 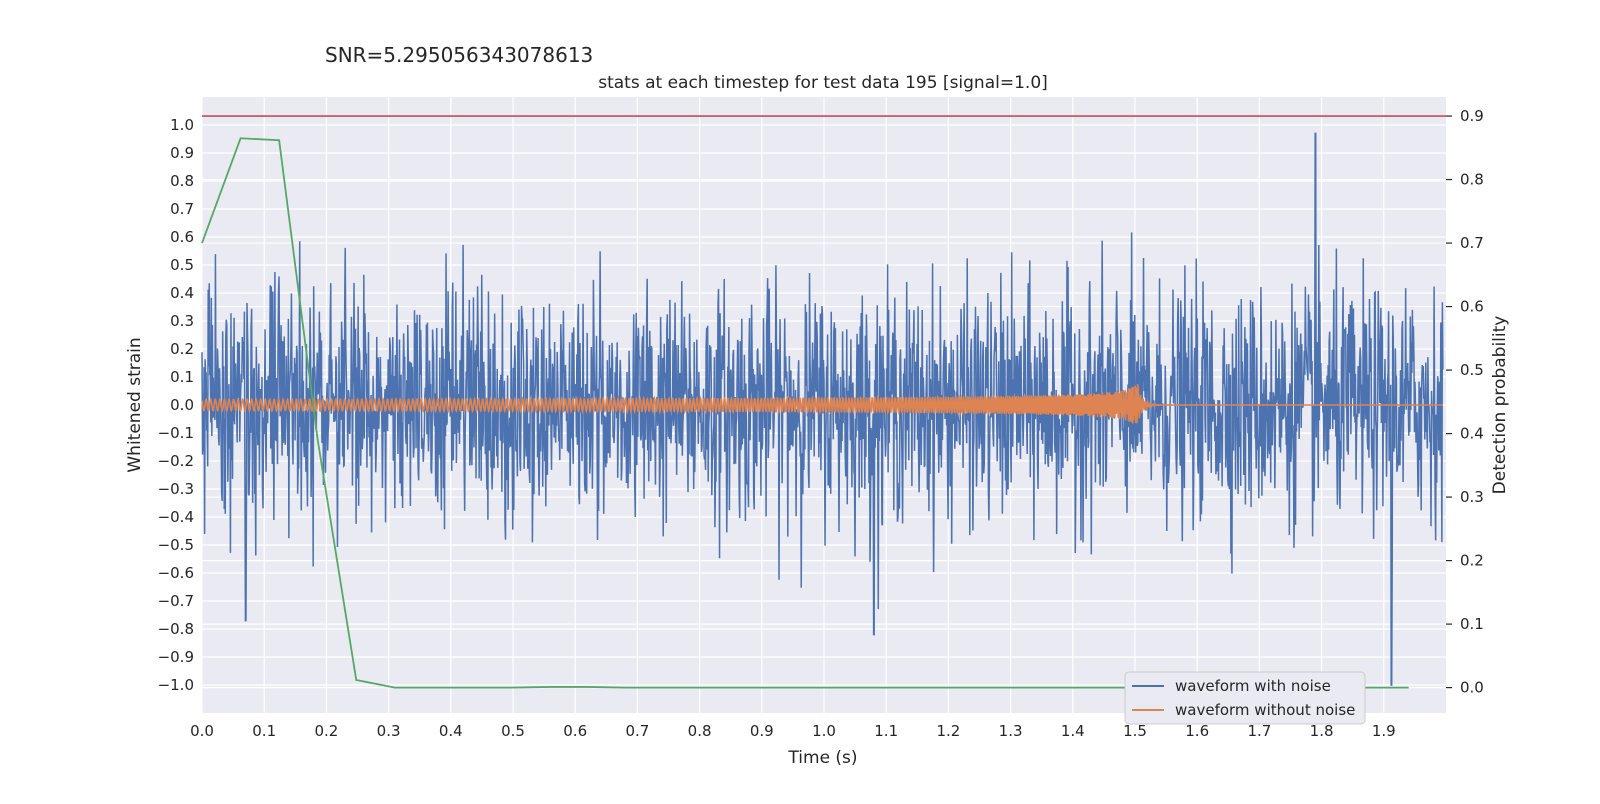 I want to click on y-tick-label: 0.2, so click(x=182, y=349).